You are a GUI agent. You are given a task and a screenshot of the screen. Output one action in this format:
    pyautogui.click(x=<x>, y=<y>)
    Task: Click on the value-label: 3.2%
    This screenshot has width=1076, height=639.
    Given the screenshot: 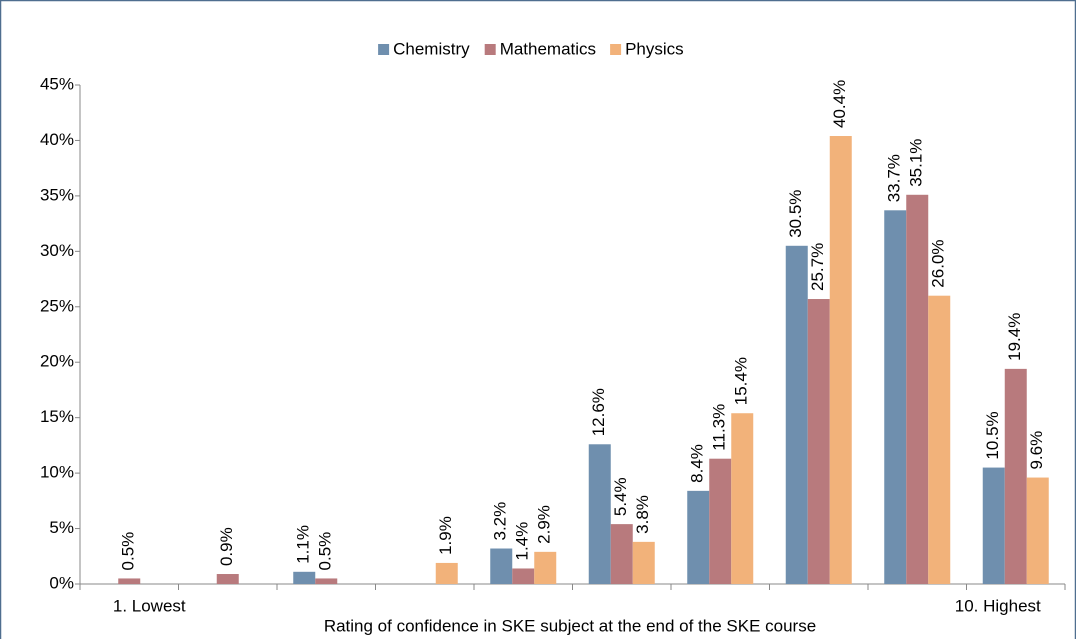 What is the action you would take?
    pyautogui.click(x=500, y=521)
    